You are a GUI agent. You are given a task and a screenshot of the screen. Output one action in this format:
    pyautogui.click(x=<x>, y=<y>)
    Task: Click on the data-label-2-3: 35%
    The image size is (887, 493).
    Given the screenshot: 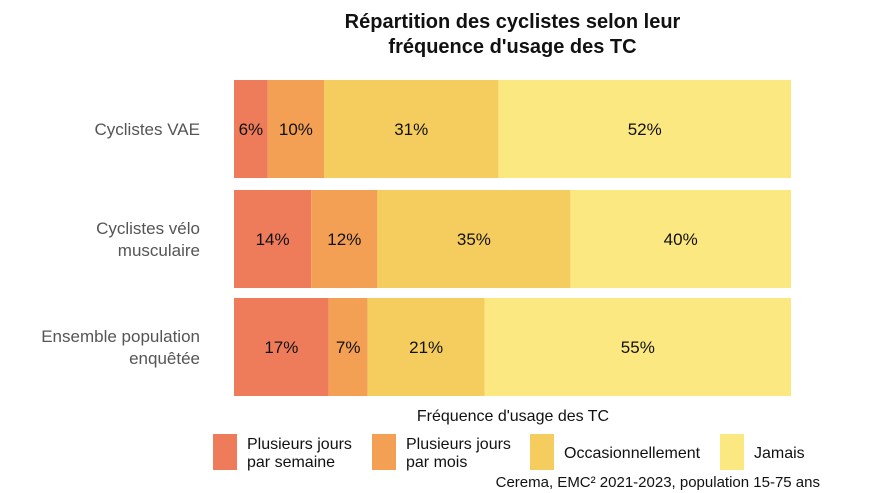 What is the action you would take?
    pyautogui.click(x=474, y=239)
    